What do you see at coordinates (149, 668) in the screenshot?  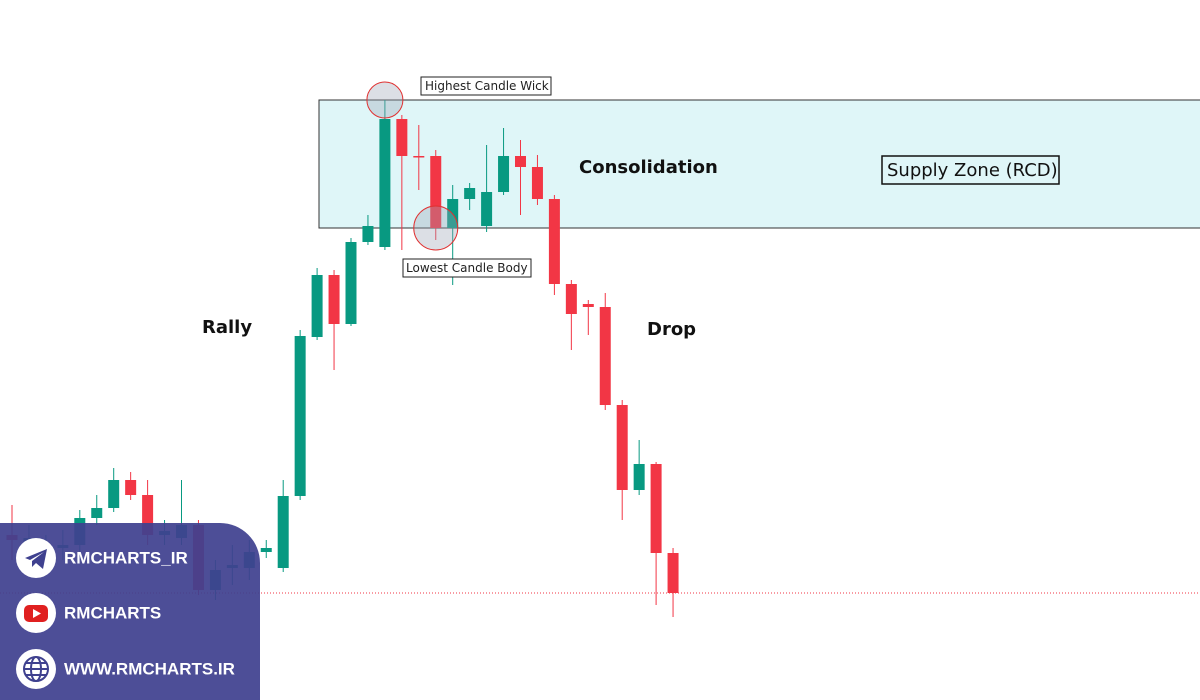 I see `panel-text: WWW.RMCHARTS.IR` at bounding box center [149, 668].